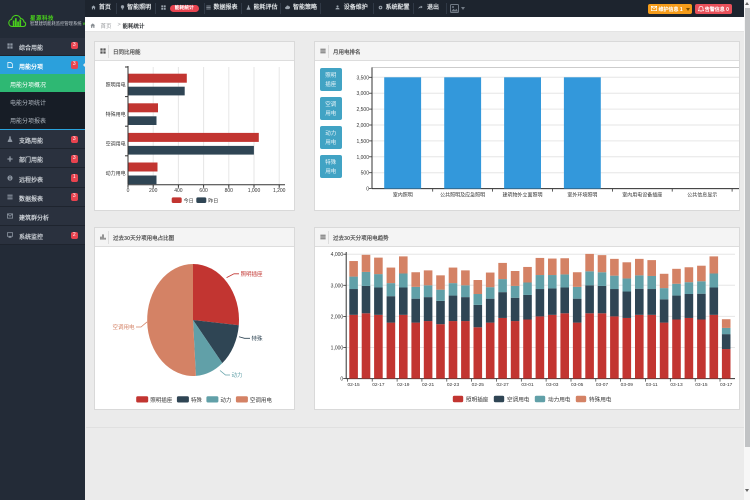  I want to click on svg-text: 4,000, so click(337, 255).